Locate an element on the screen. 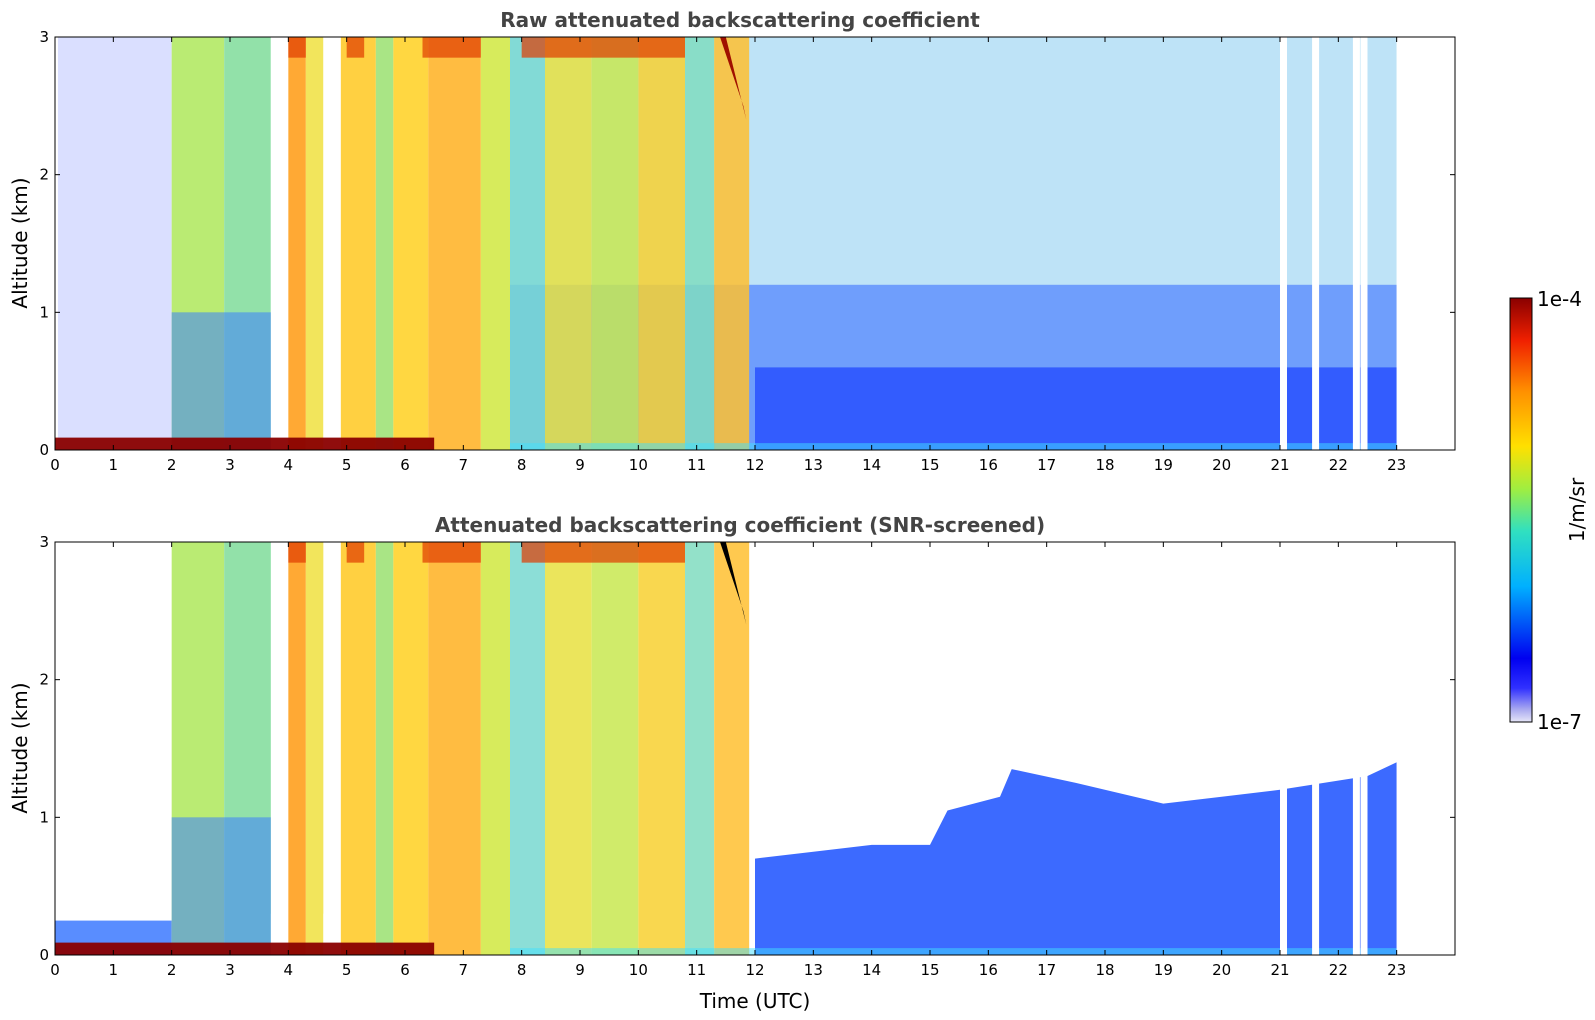 This screenshot has width=1595, height=1020. x-tick-label: 22 is located at coordinates (1338, 970).